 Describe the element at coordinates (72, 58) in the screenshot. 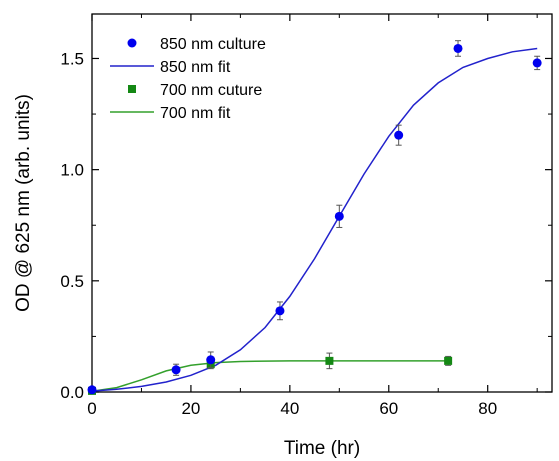

I see `y-tick-label: 1.5` at that location.